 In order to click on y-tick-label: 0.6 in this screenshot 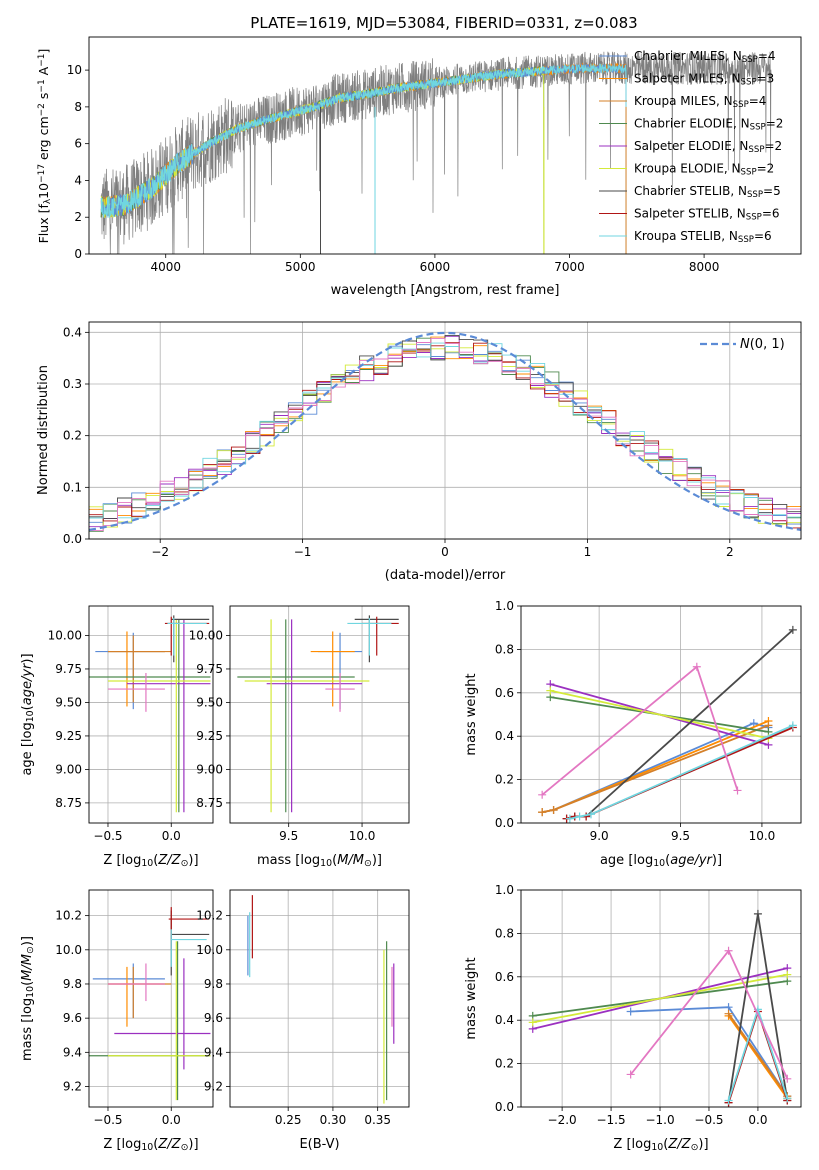, I will do `click(504, 693)`.